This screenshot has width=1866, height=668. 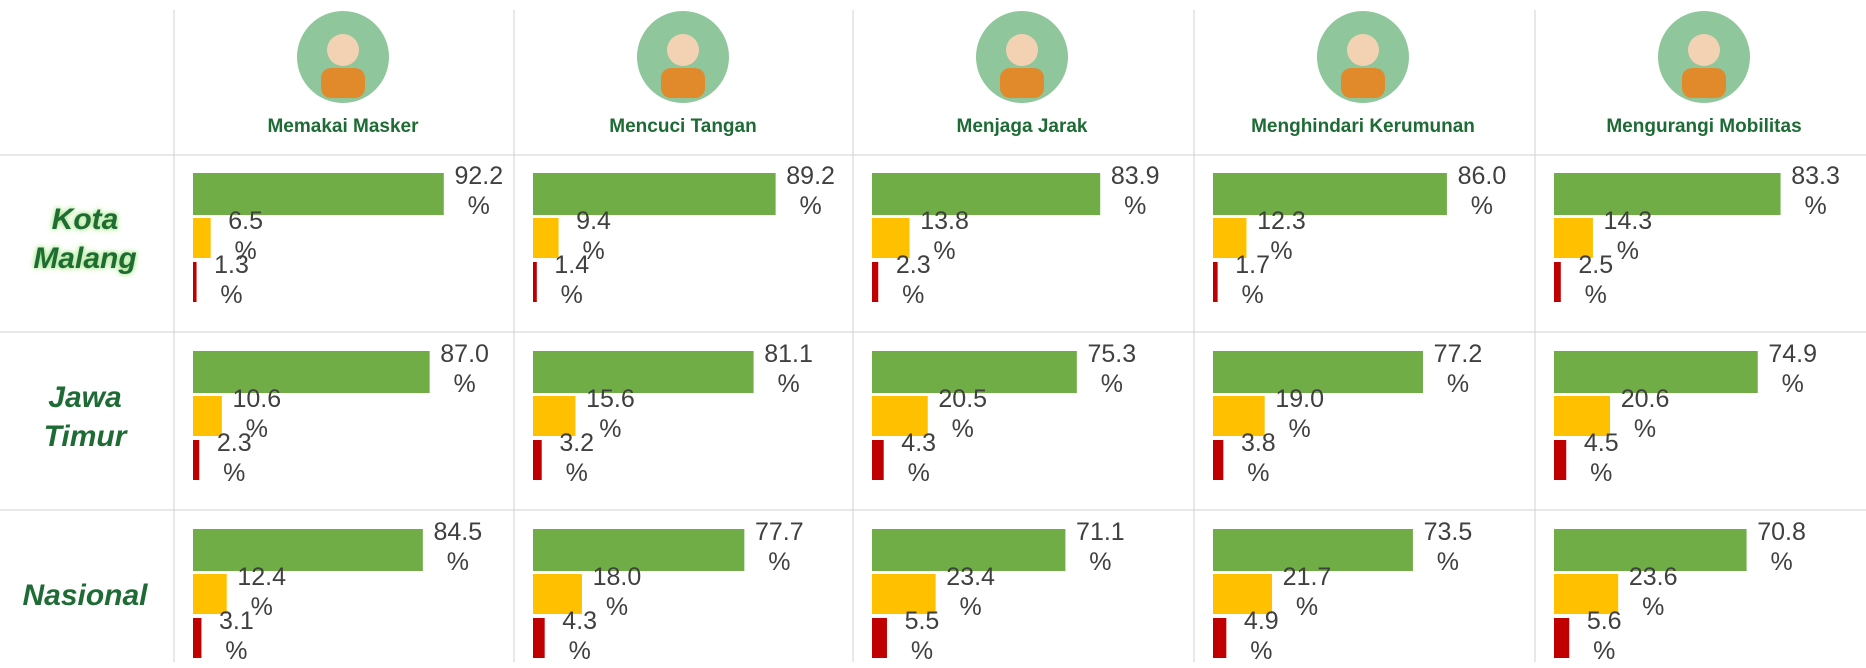 What do you see at coordinates (1645, 414) in the screenshot?
I see `value-label: 20.6 %` at bounding box center [1645, 414].